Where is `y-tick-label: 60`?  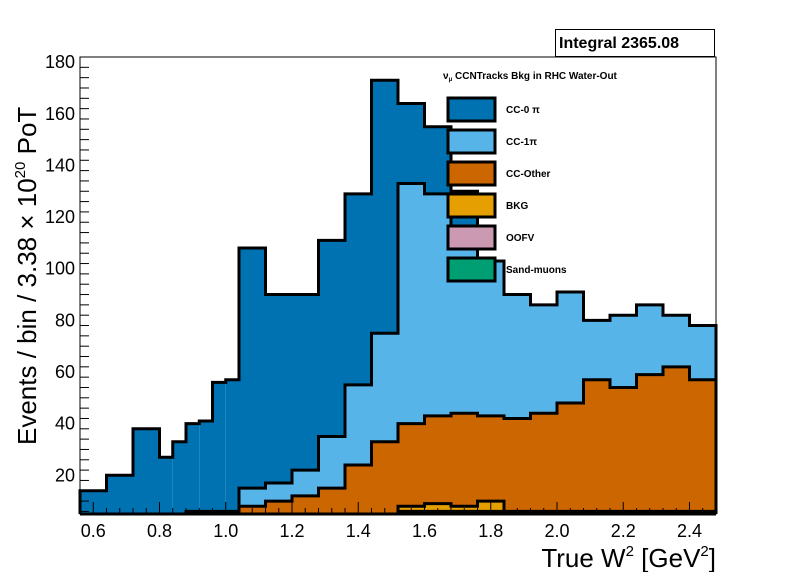
y-tick-label: 60 is located at coordinates (65, 372).